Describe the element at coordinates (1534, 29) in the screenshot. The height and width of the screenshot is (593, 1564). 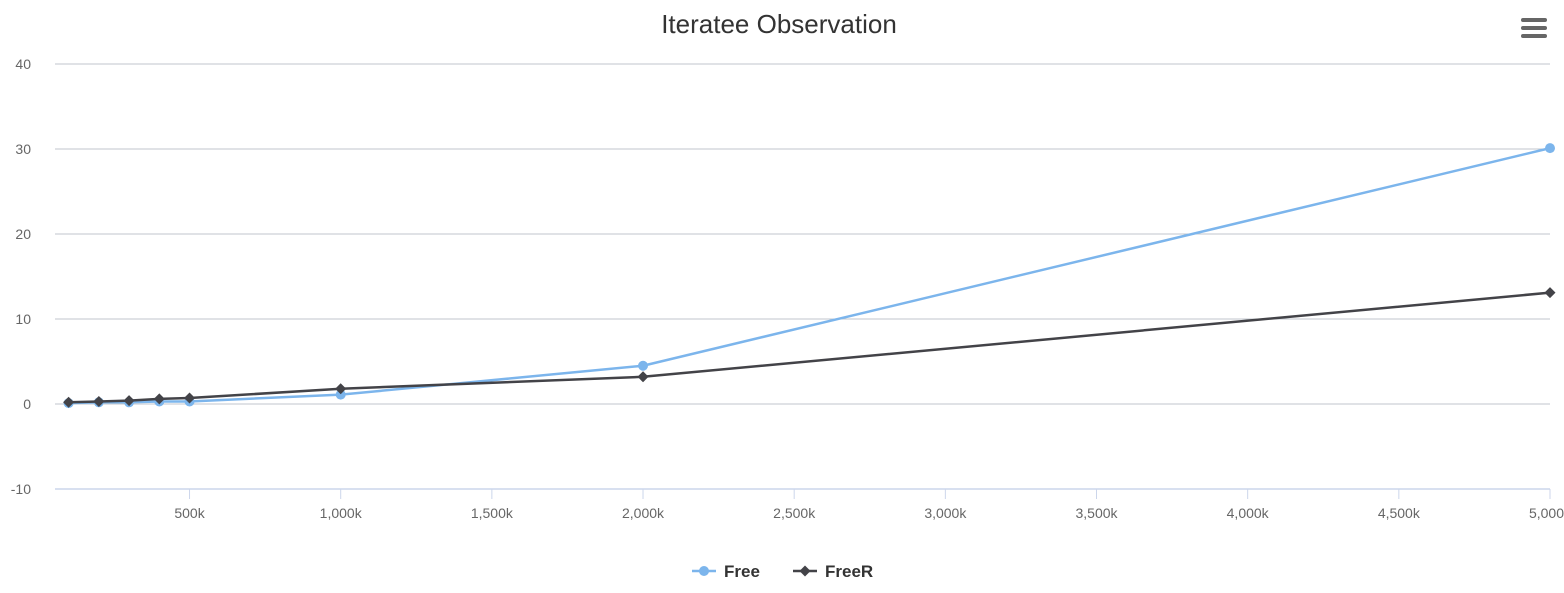
I see `hamburger-menu-icon` at that location.